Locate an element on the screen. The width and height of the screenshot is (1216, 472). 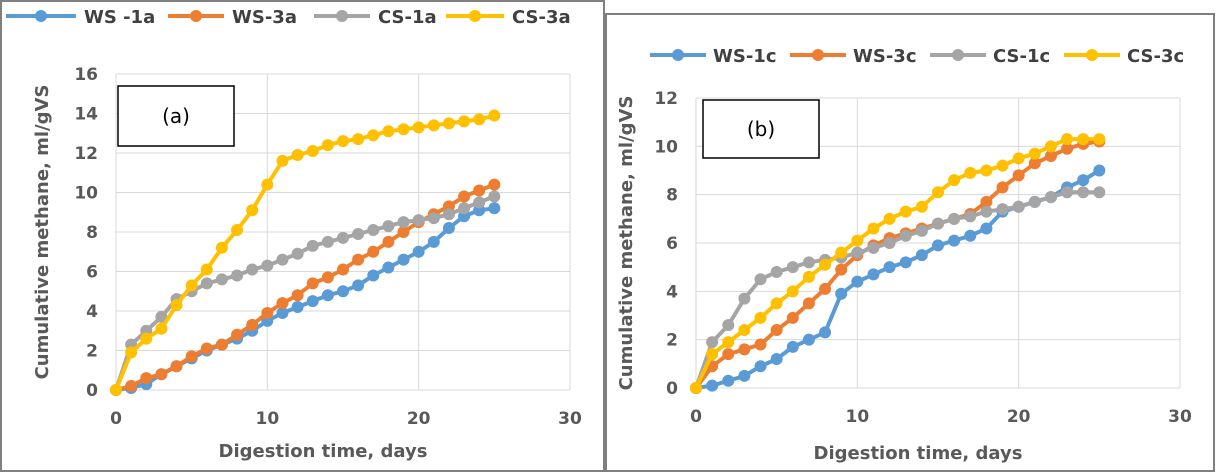
legend-label: CS-3c is located at coordinates (1155, 56).